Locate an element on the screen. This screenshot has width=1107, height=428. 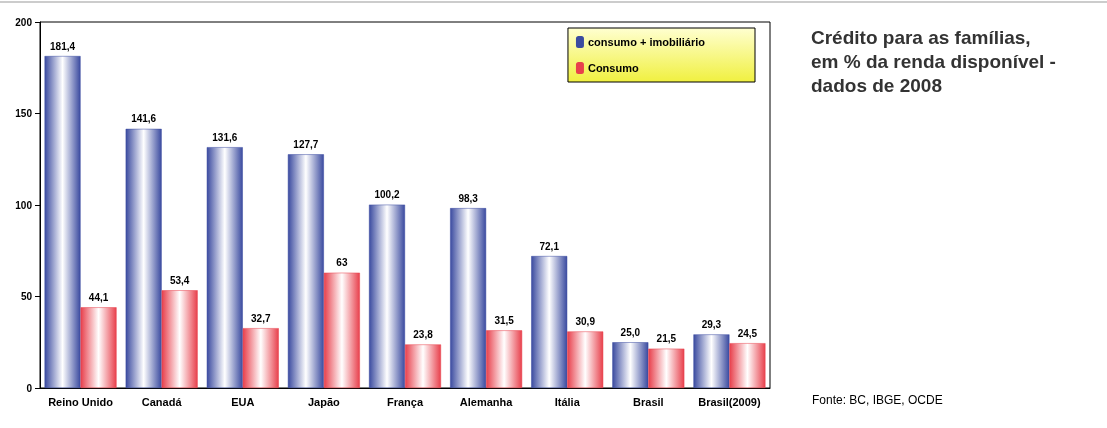
data-label: 100,2 is located at coordinates (387, 195).